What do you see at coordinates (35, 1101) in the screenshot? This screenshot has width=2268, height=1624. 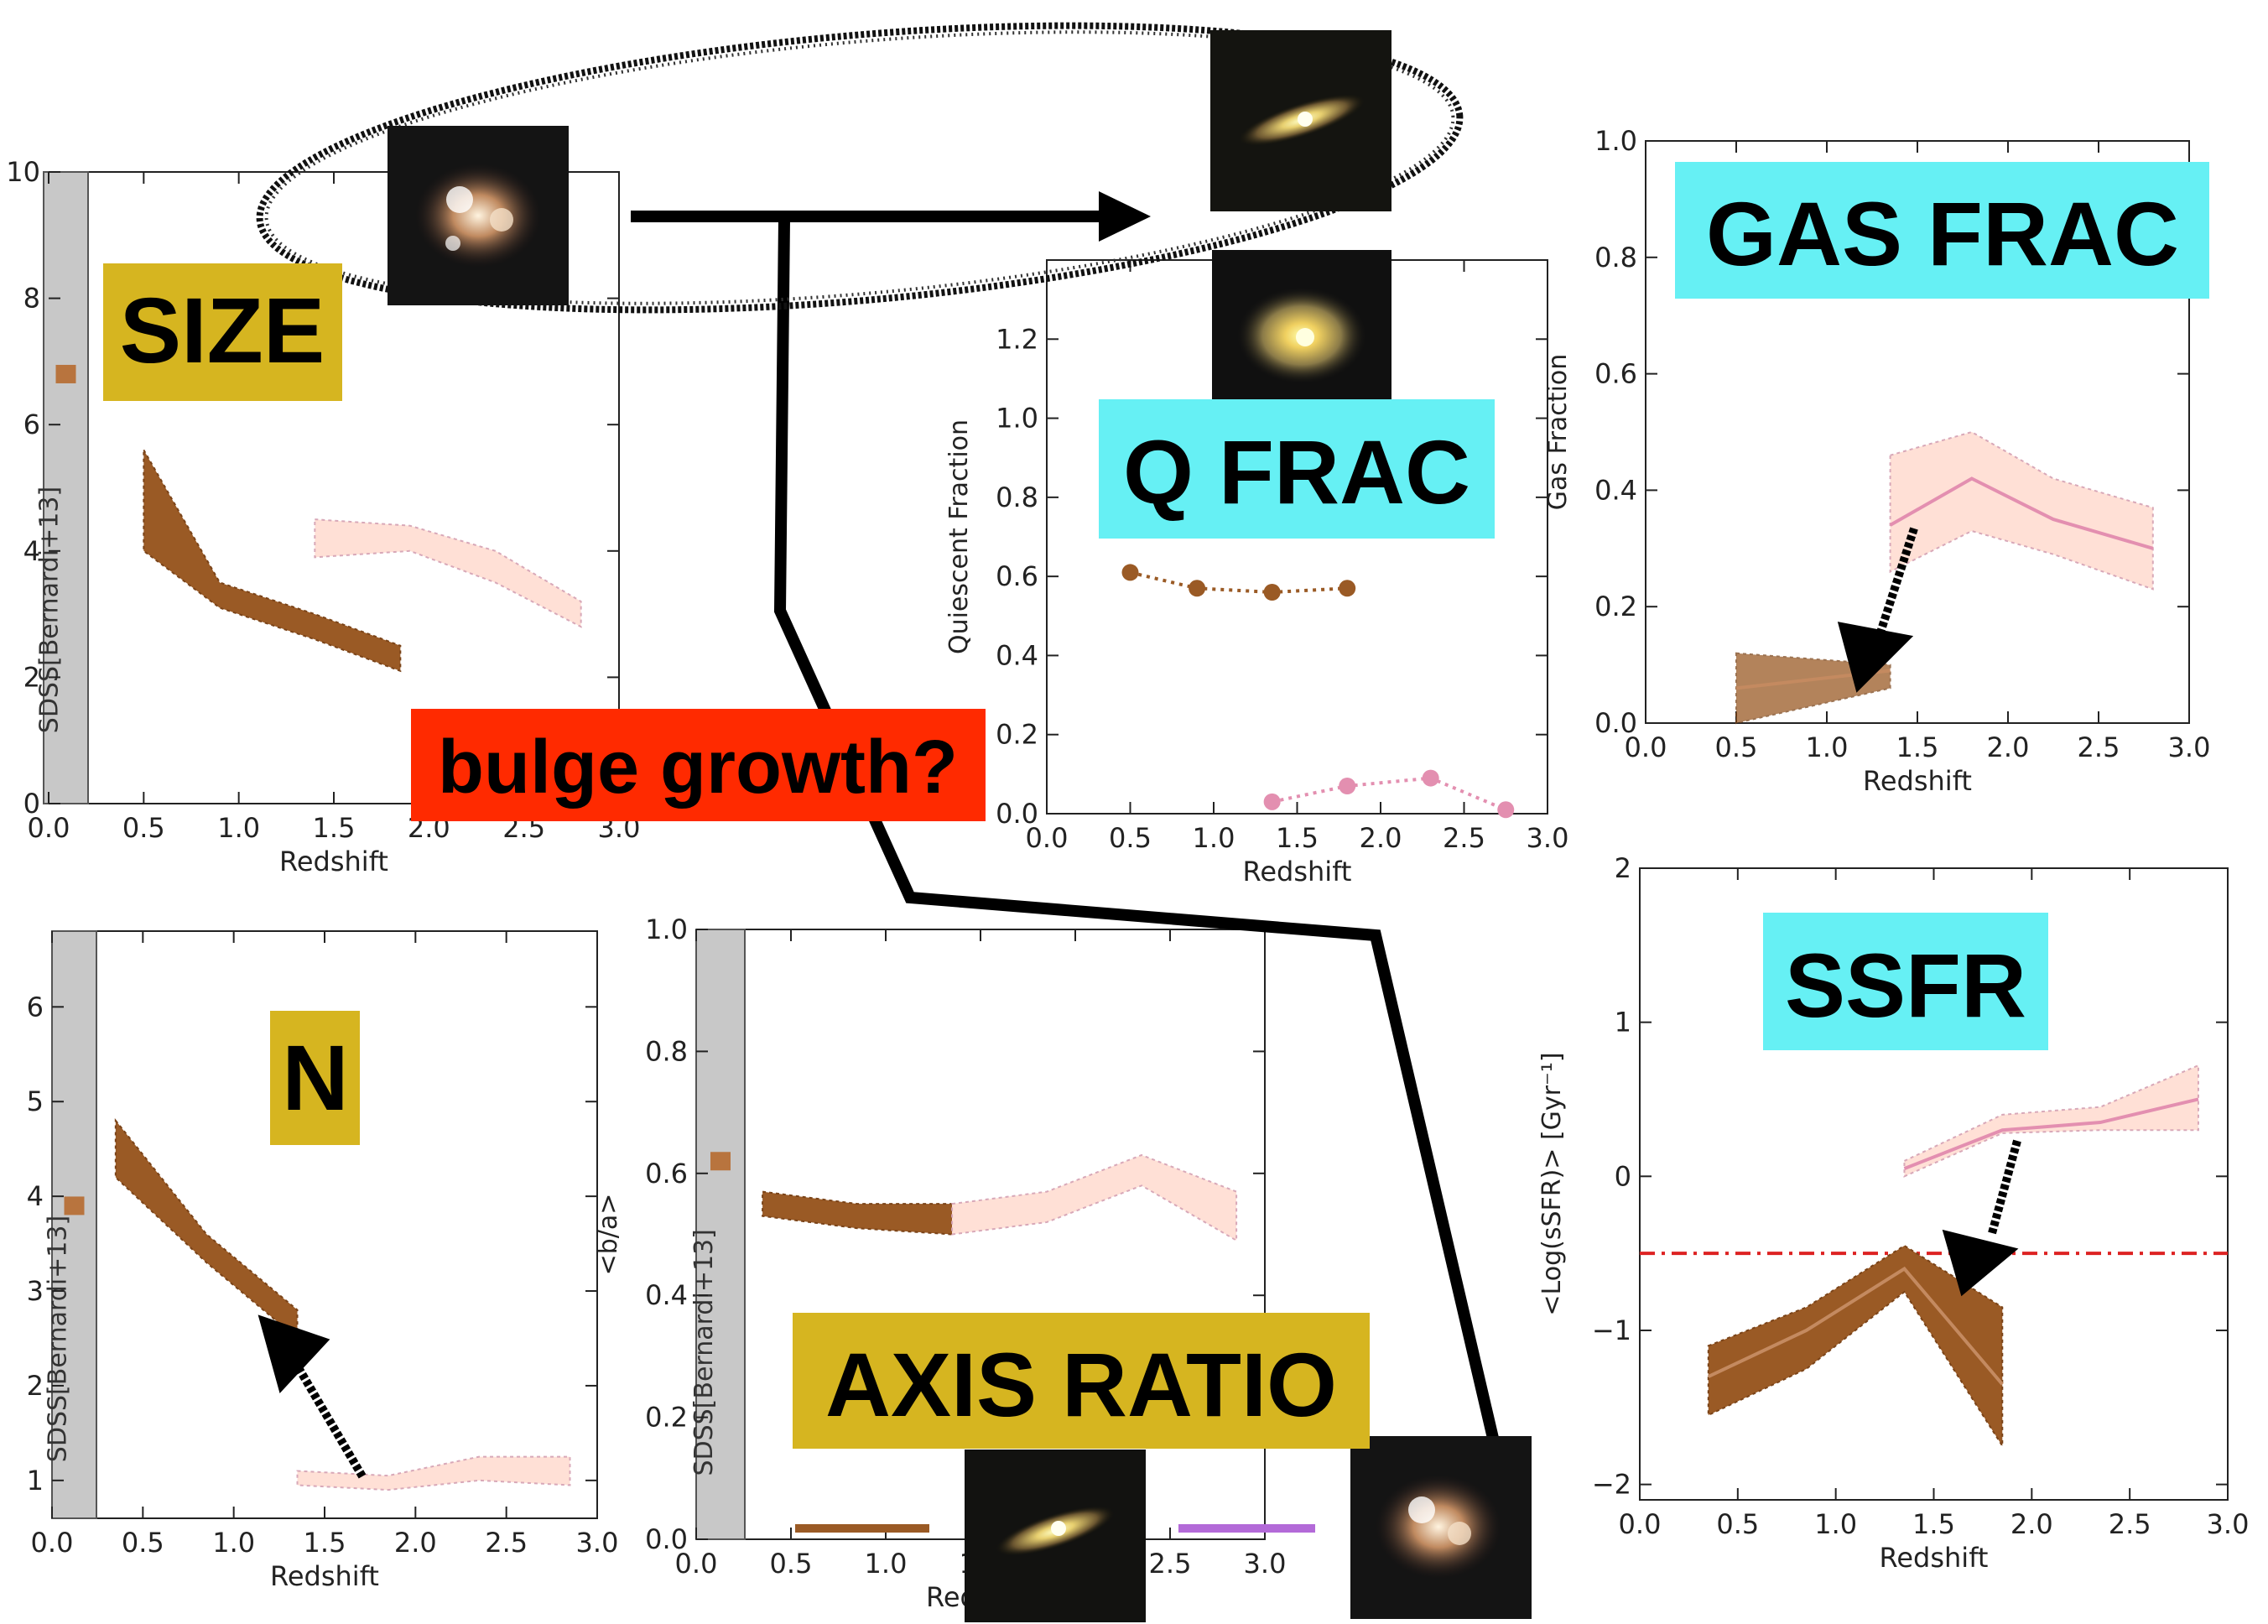 I see `y-tick-label: 5` at bounding box center [35, 1101].